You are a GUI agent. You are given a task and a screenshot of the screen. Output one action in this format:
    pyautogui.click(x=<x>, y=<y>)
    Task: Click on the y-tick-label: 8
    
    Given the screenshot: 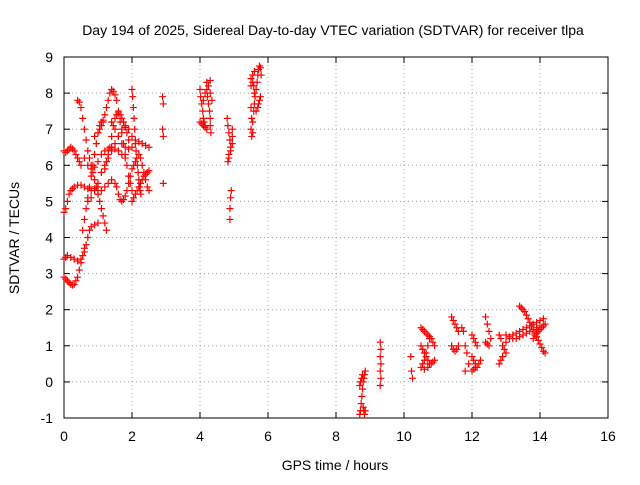 What is the action you would take?
    pyautogui.click(x=49, y=93)
    